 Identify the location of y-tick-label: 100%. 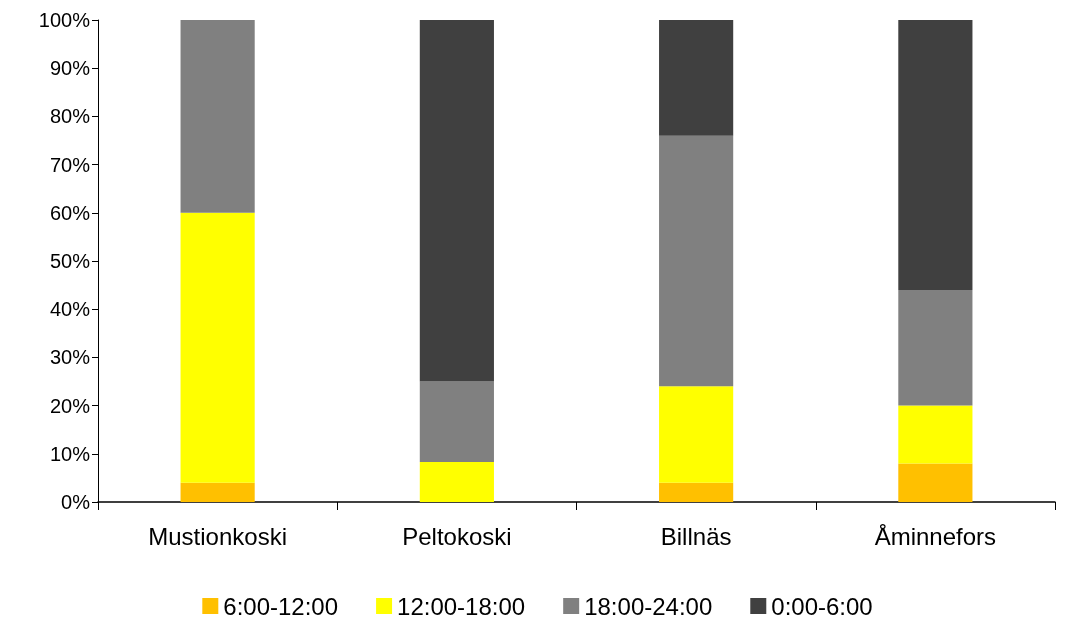
(64, 20).